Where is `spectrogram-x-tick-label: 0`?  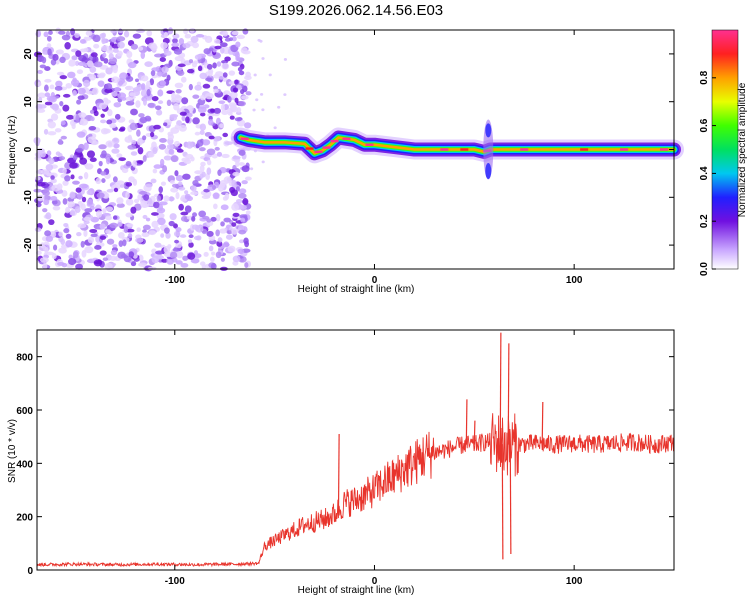
spectrogram-x-tick-label: 0 is located at coordinates (375, 280).